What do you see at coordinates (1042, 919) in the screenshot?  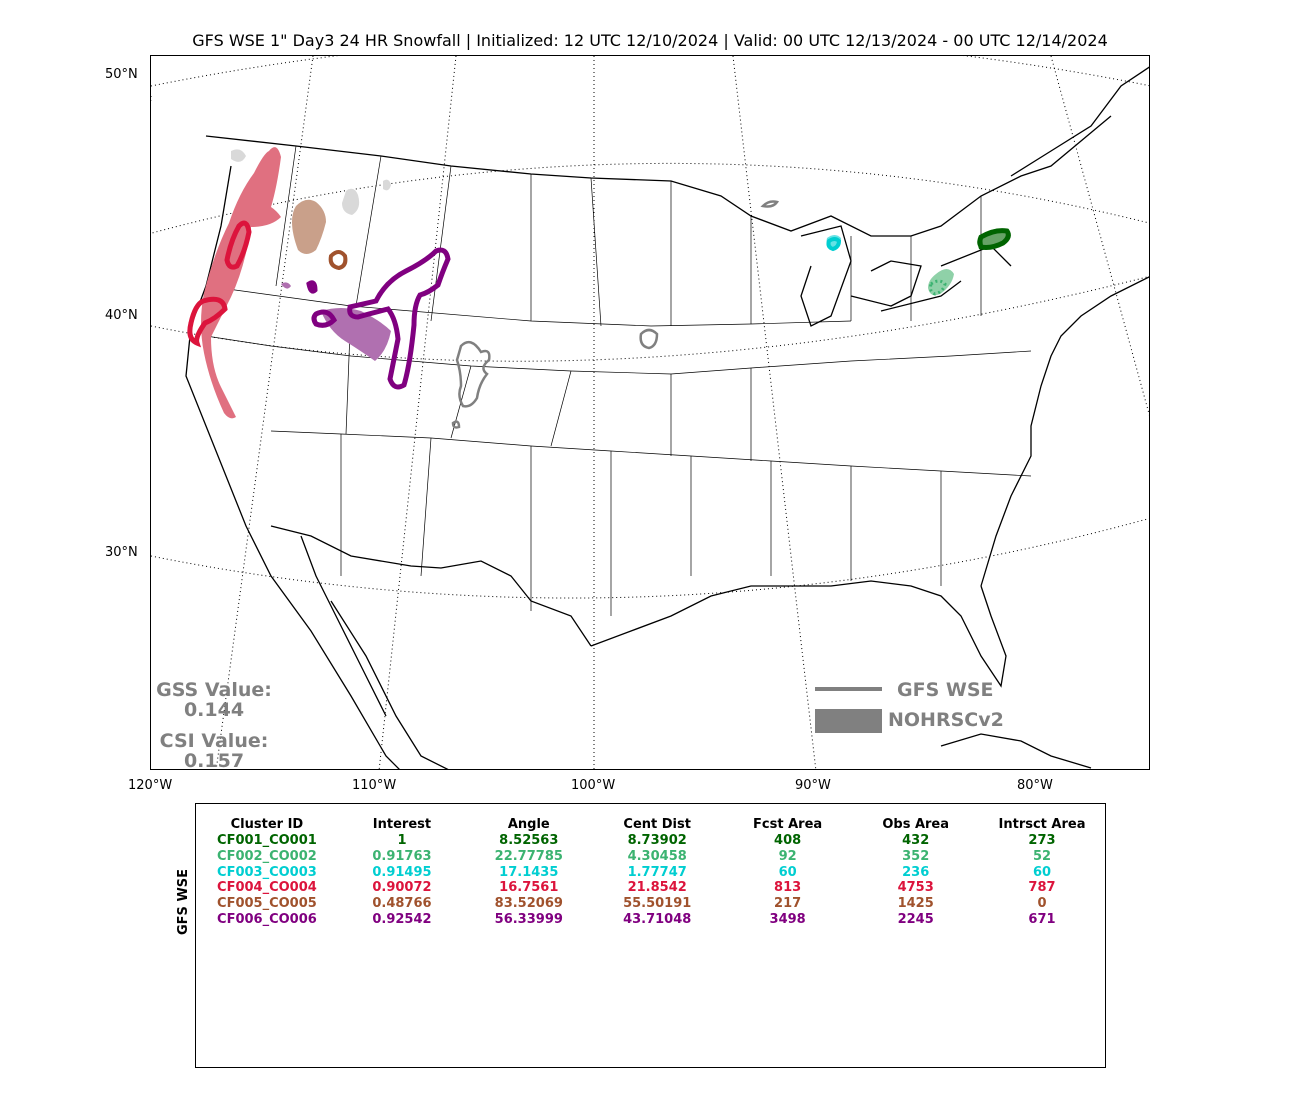 I see `table-cell: 671` at bounding box center [1042, 919].